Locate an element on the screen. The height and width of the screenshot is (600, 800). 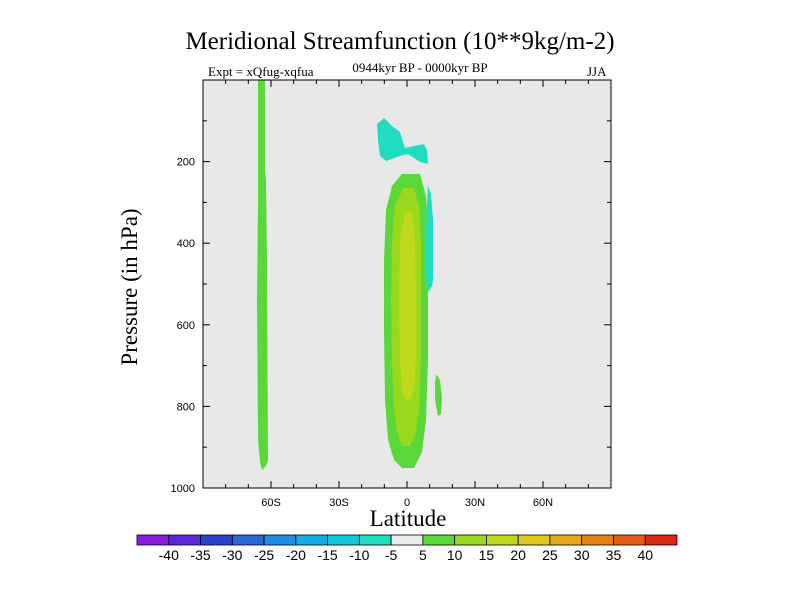
colorbar-label: -30 is located at coordinates (232, 555).